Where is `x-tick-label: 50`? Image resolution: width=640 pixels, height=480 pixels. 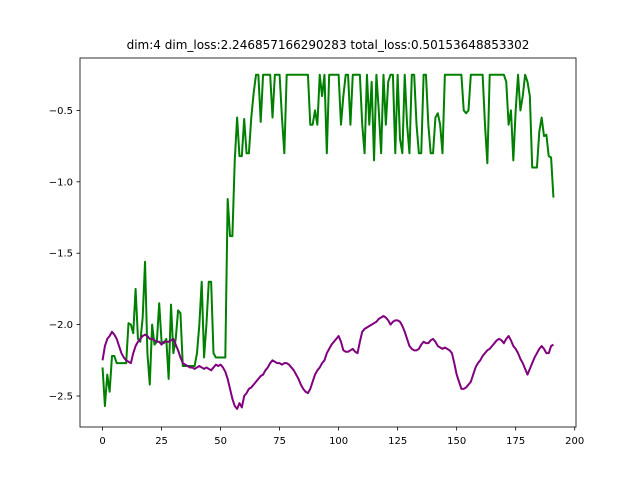 x-tick-label: 50 is located at coordinates (220, 441).